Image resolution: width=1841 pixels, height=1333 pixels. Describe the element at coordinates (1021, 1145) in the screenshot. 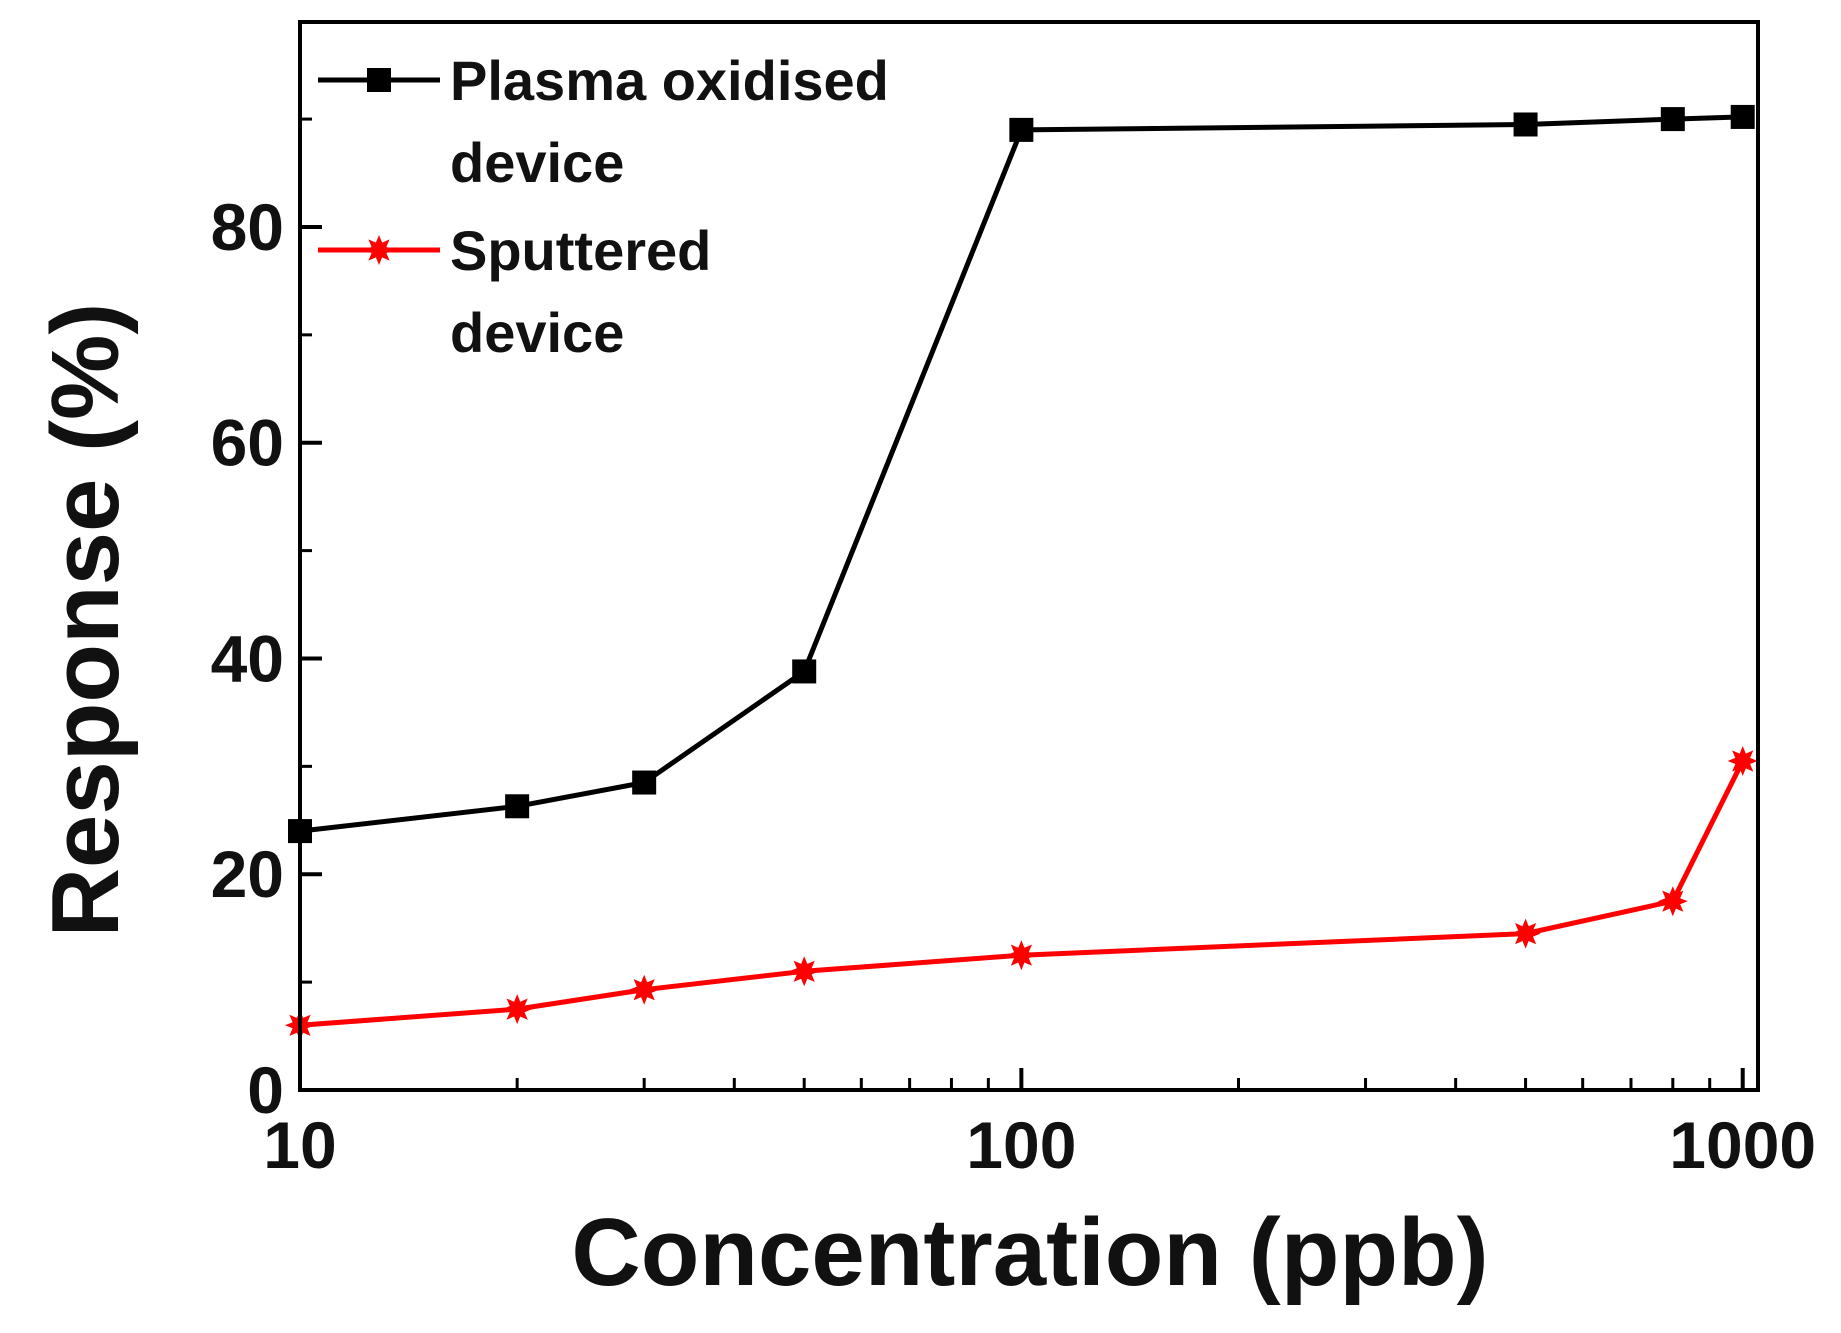

I see `x-tick-label: 100` at that location.